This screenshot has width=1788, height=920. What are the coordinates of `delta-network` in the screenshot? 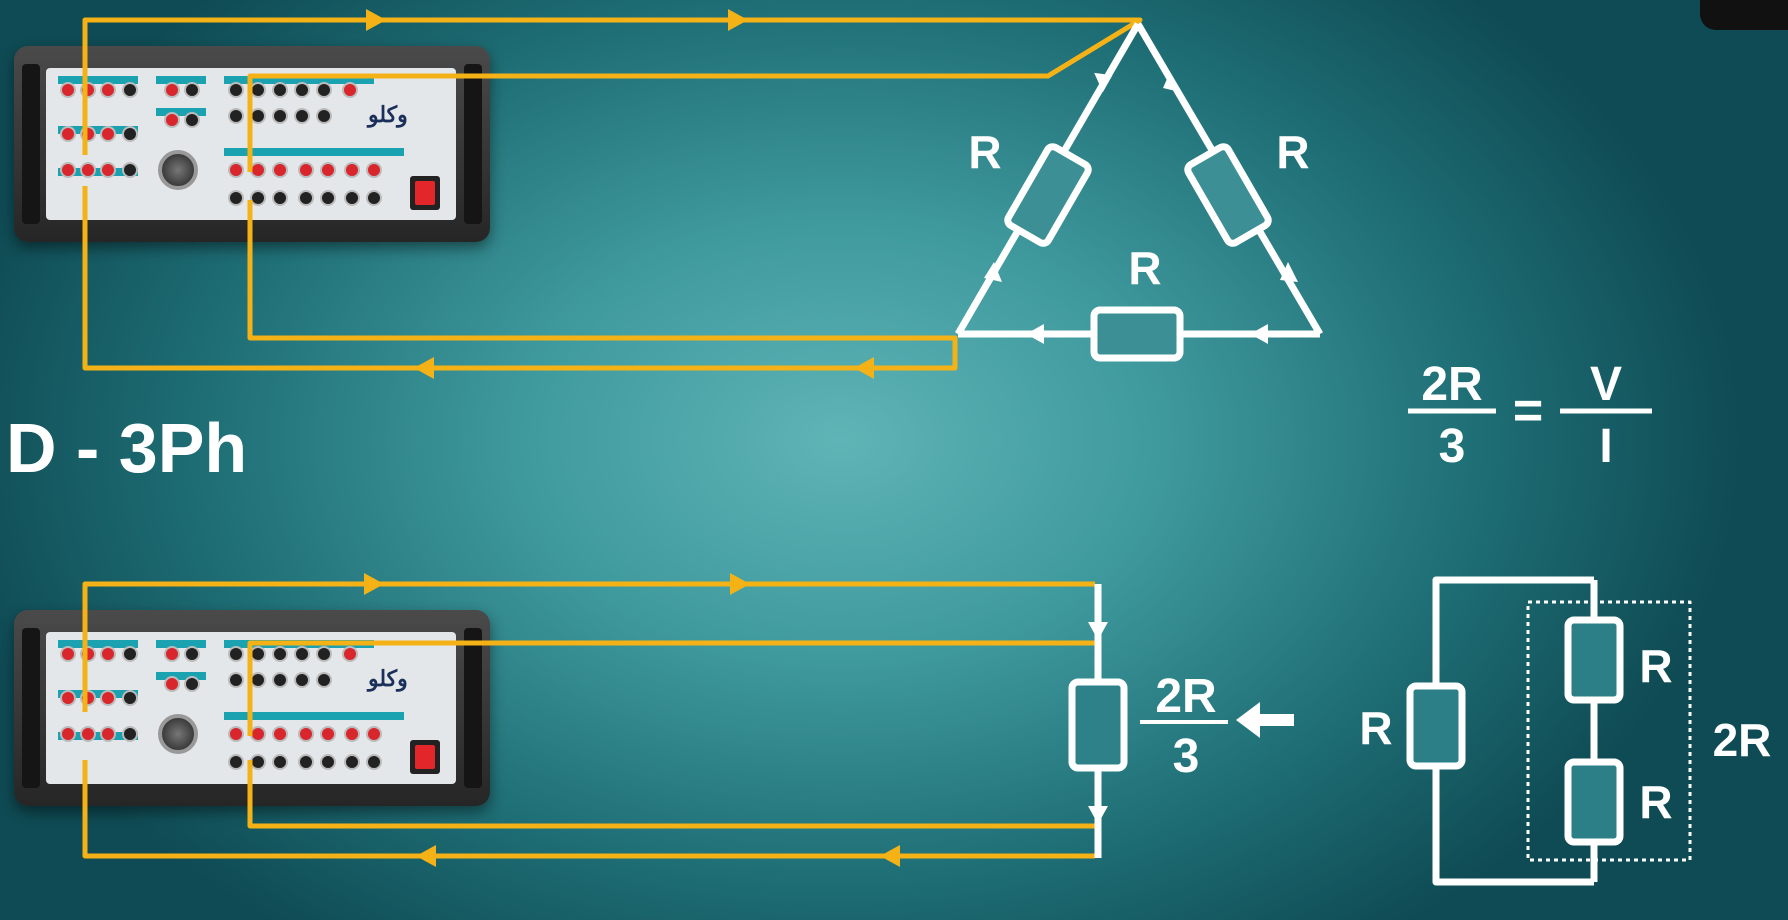 It's located at (1139, 192).